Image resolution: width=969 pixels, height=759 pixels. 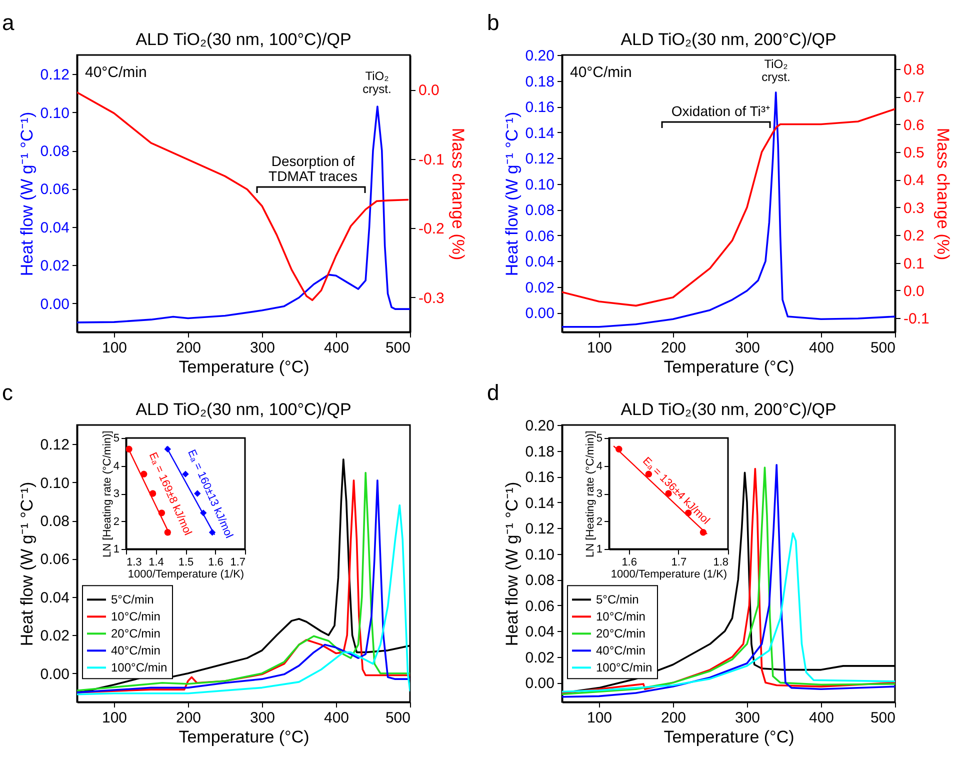 I want to click on y2-tick-label: -0.1, so click(x=917, y=319).